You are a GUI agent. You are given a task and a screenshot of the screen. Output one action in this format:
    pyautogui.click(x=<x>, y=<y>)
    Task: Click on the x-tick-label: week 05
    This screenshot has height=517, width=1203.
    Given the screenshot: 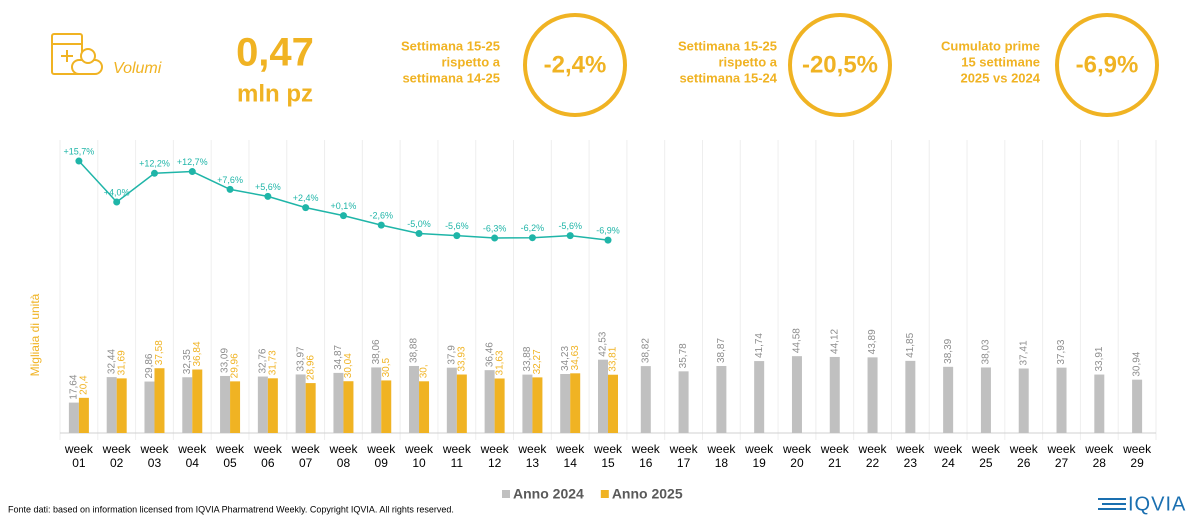 What is the action you would take?
    pyautogui.click(x=230, y=456)
    